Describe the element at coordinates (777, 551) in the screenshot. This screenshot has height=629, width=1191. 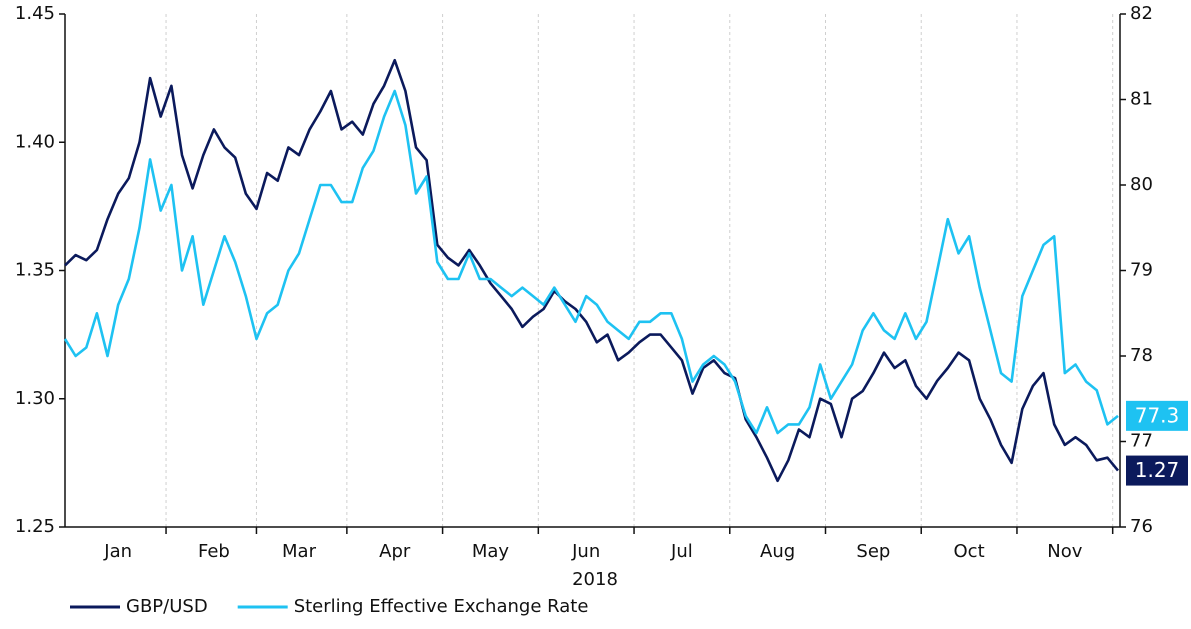
I see `x-tick-label: Aug` at that location.